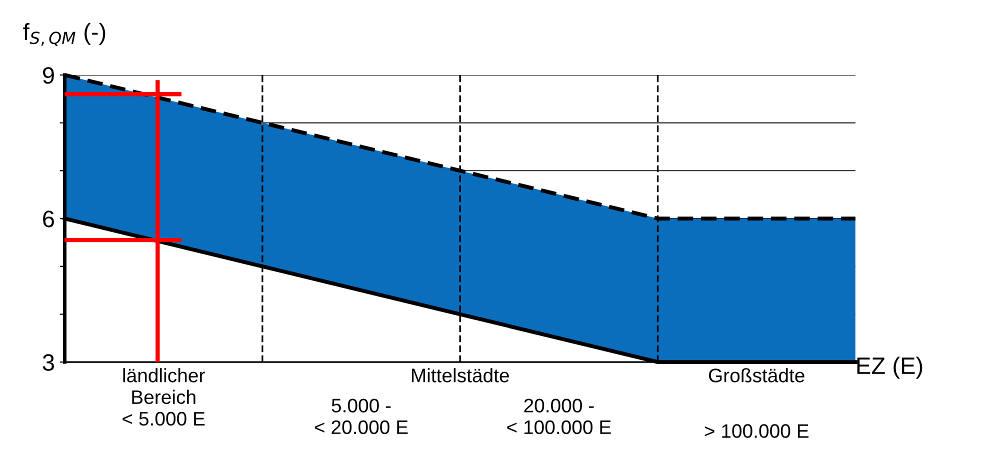 The width and height of the screenshot is (981, 463). I want to click on y-tick-label: 9, so click(48, 75).